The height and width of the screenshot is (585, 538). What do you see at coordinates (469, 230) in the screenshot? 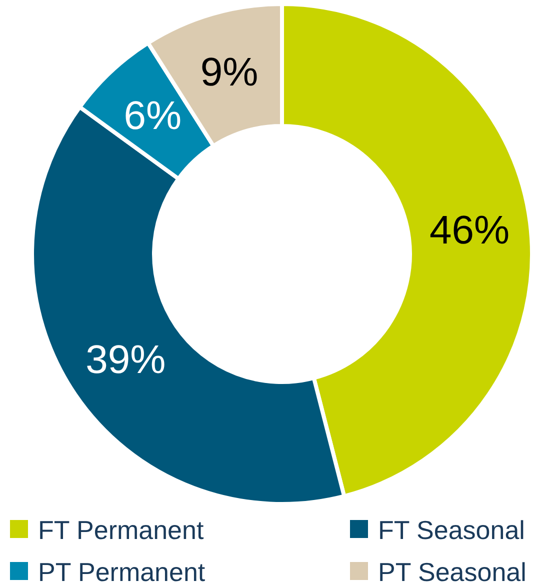
I see `data-label: 46%` at bounding box center [469, 230].